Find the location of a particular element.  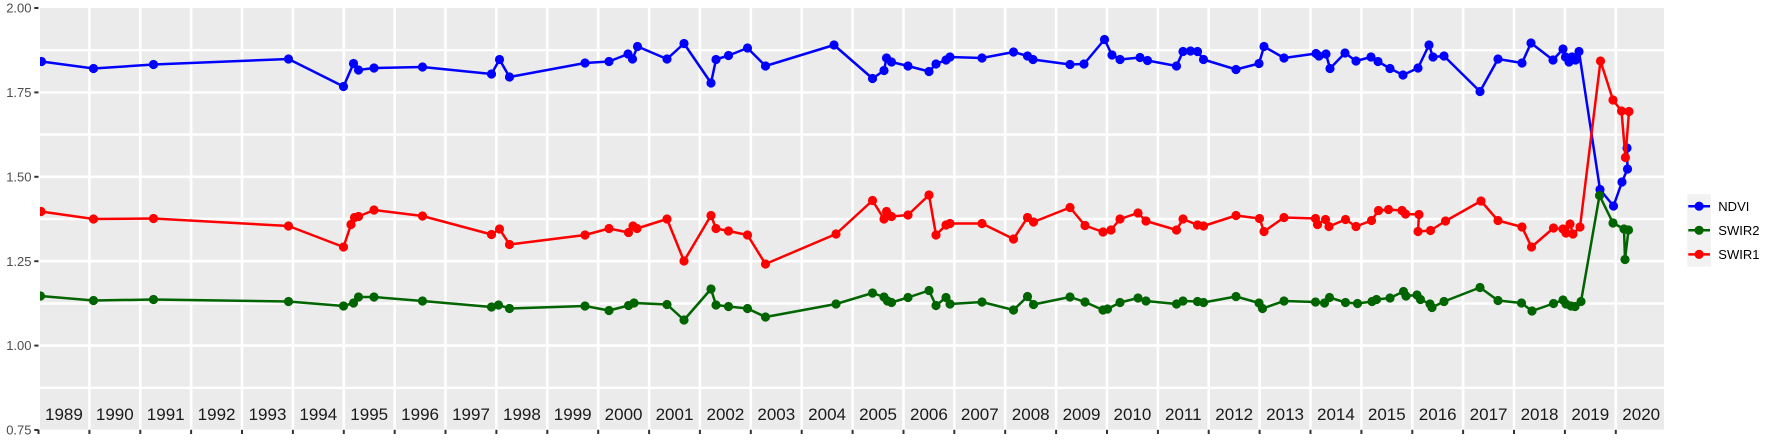

svg-text: 1.25 is located at coordinates (18, 261).